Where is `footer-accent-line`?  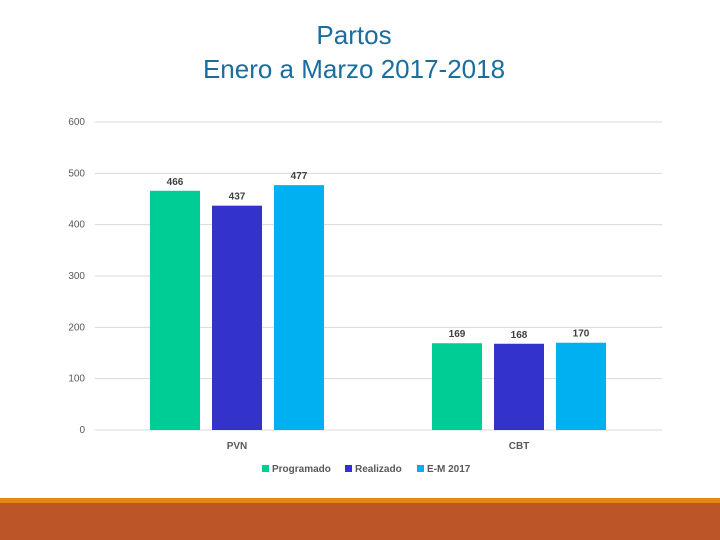 footer-accent-line is located at coordinates (360, 500).